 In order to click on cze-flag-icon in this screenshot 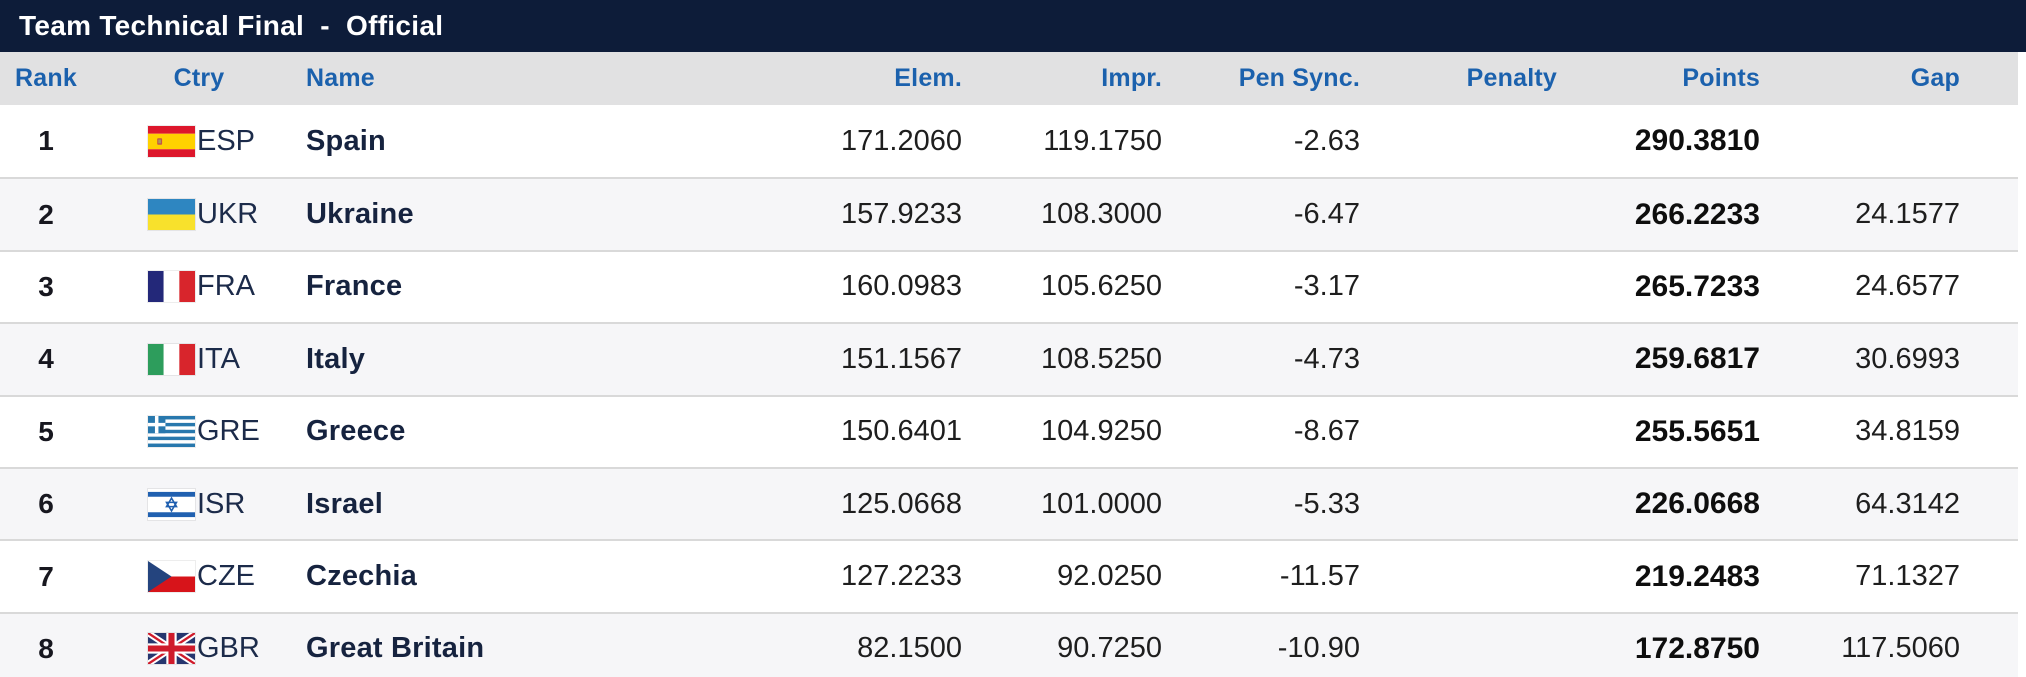, I will do `click(171, 577)`.